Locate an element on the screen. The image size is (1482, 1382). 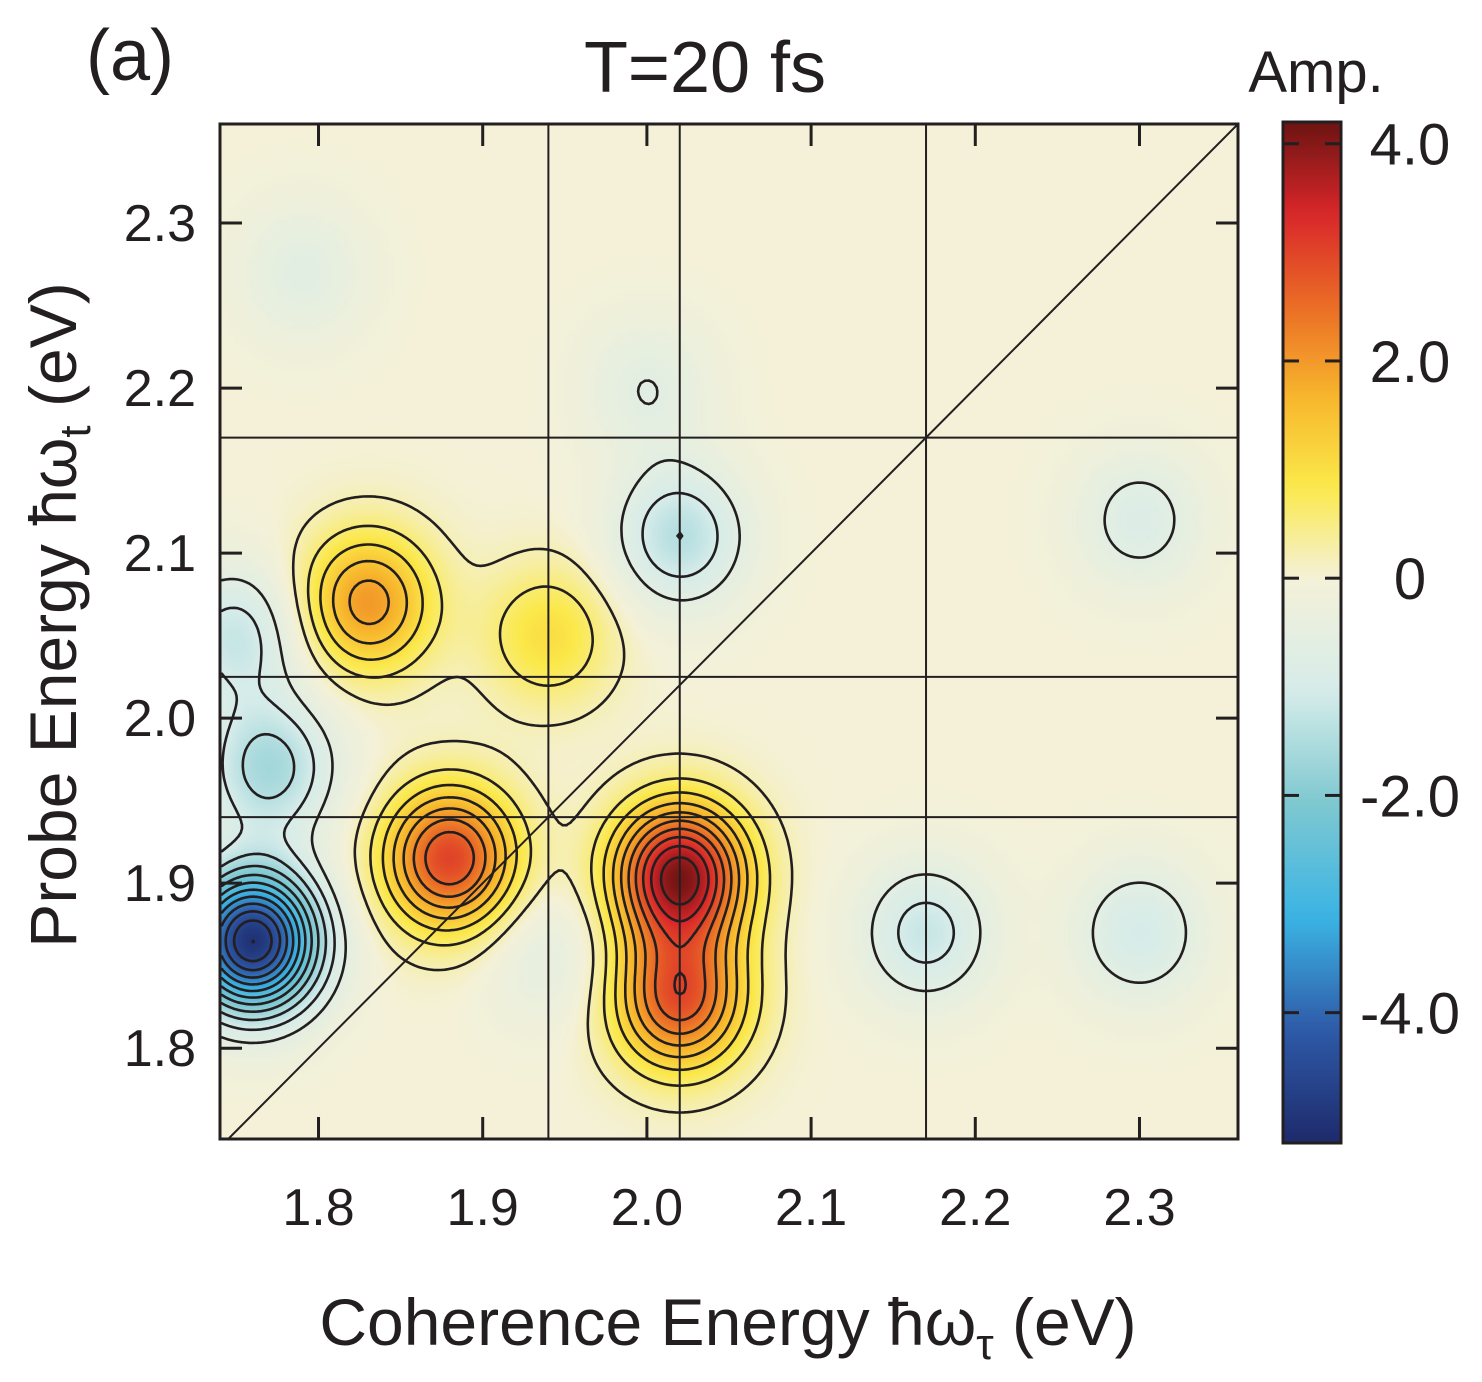
colorbar-tick-label: -2.0 is located at coordinates (1410, 796).